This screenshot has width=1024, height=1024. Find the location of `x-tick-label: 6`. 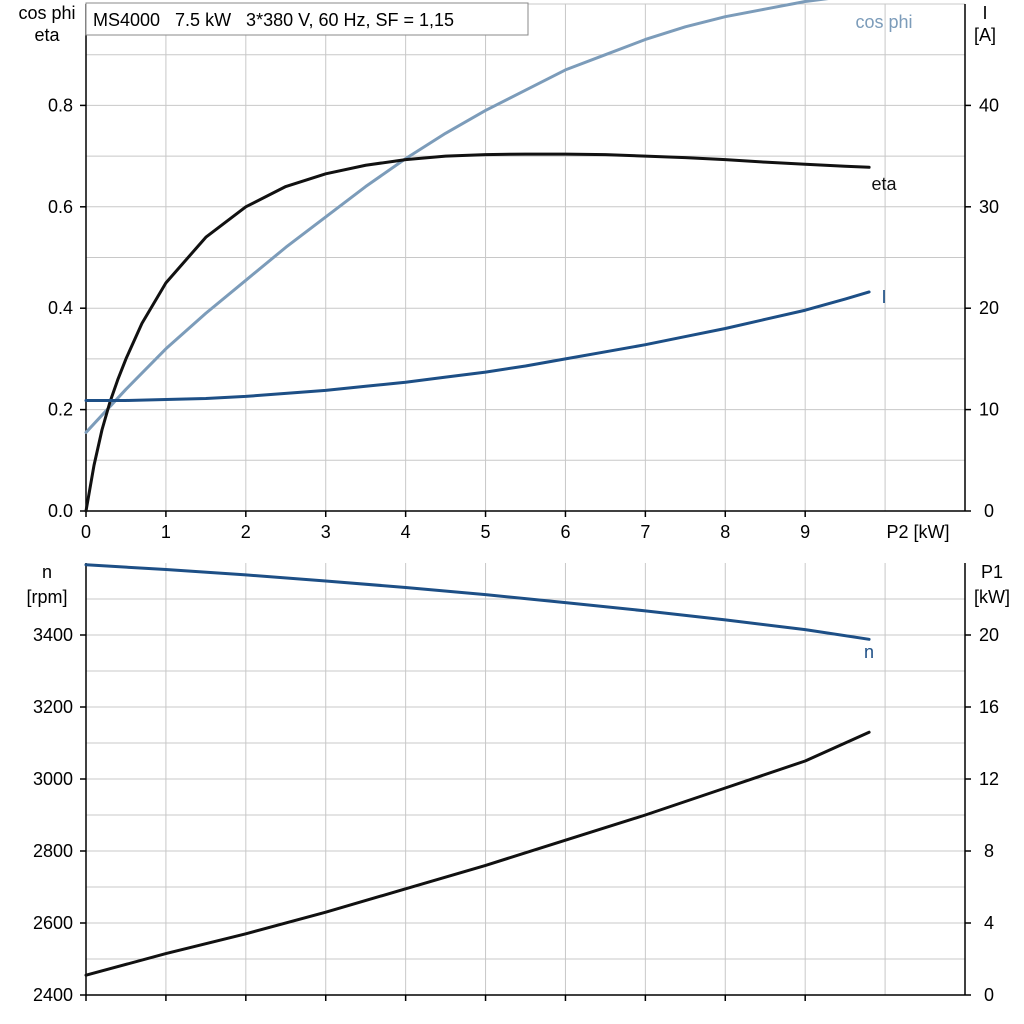

x-tick-label: 6 is located at coordinates (565, 532).